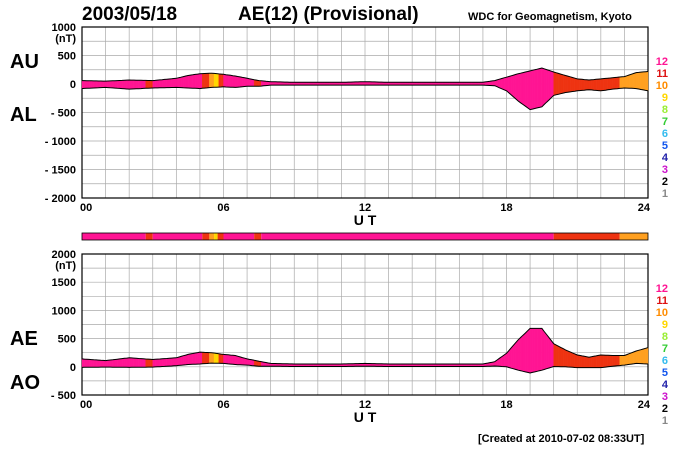  Describe the element at coordinates (365, 346) in the screenshot. I see `series-line-ae` at that location.